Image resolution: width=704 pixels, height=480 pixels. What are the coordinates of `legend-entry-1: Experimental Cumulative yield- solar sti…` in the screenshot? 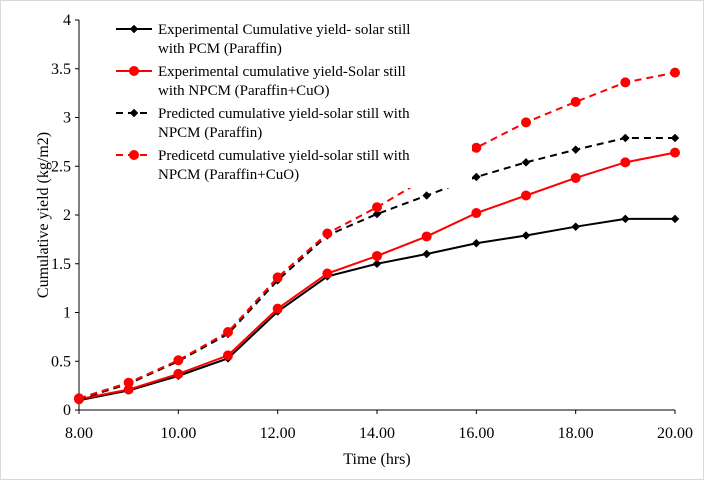 It's located at (263, 39).